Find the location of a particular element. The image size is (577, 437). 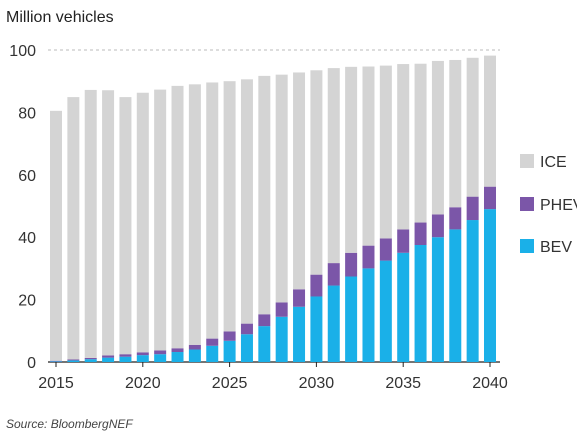

bar-ice-2023 is located at coordinates (194, 214).